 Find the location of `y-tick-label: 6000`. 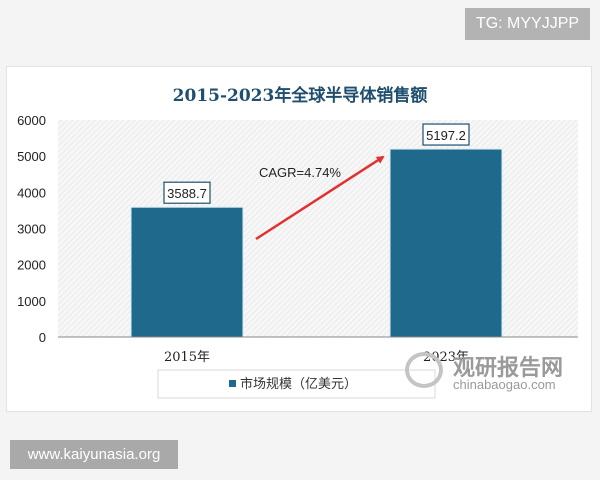

y-tick-label: 6000 is located at coordinates (31, 120).